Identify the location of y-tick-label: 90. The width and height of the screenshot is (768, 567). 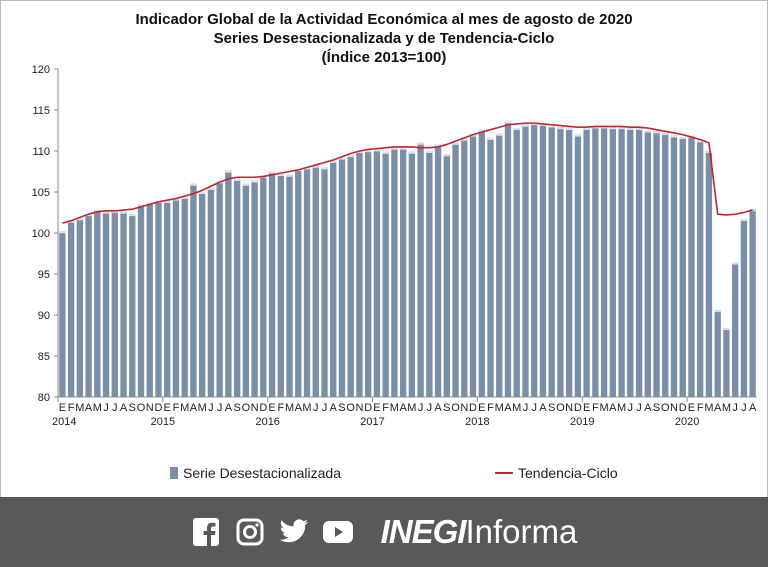
(44, 316).